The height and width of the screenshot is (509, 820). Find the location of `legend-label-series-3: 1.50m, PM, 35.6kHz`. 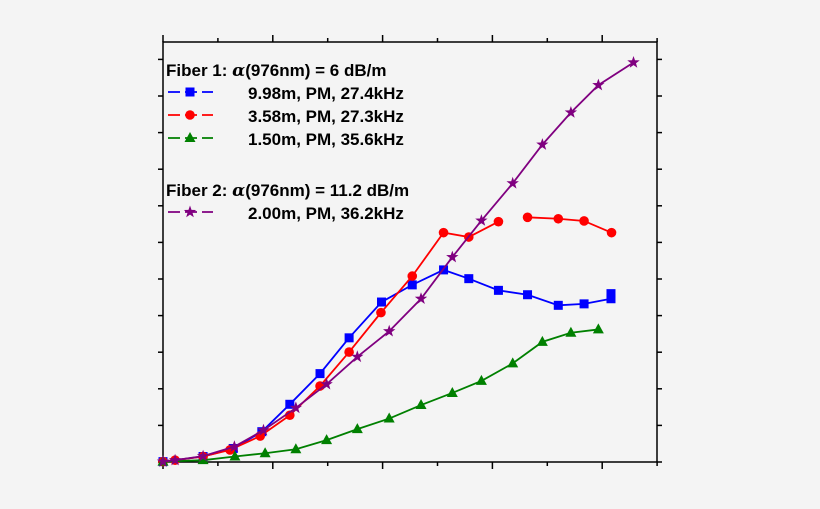

legend-label-series-3: 1.50m, PM, 35.6kHz is located at coordinates (326, 139).